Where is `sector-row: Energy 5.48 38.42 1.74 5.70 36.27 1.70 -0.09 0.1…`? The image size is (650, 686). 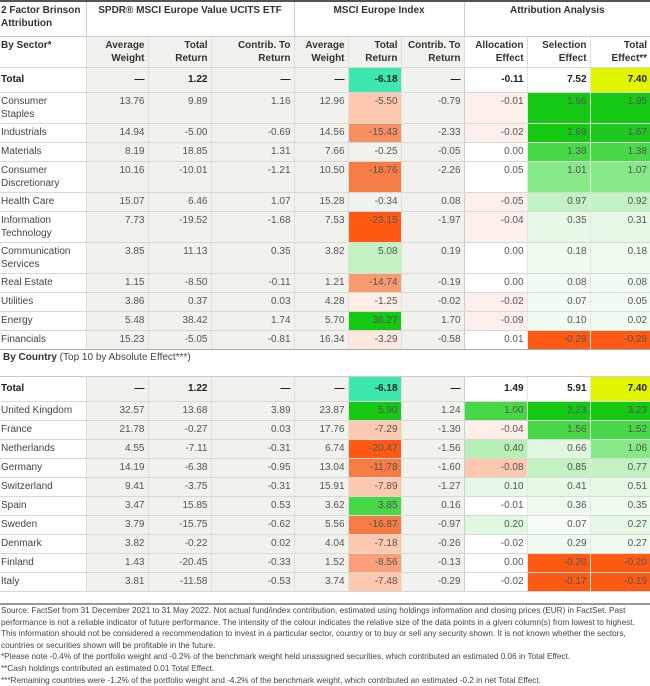
sector-row: Energy 5.48 38.42 1.74 5.70 36.27 1.70 -0.09 0.1… is located at coordinates (325, 321).